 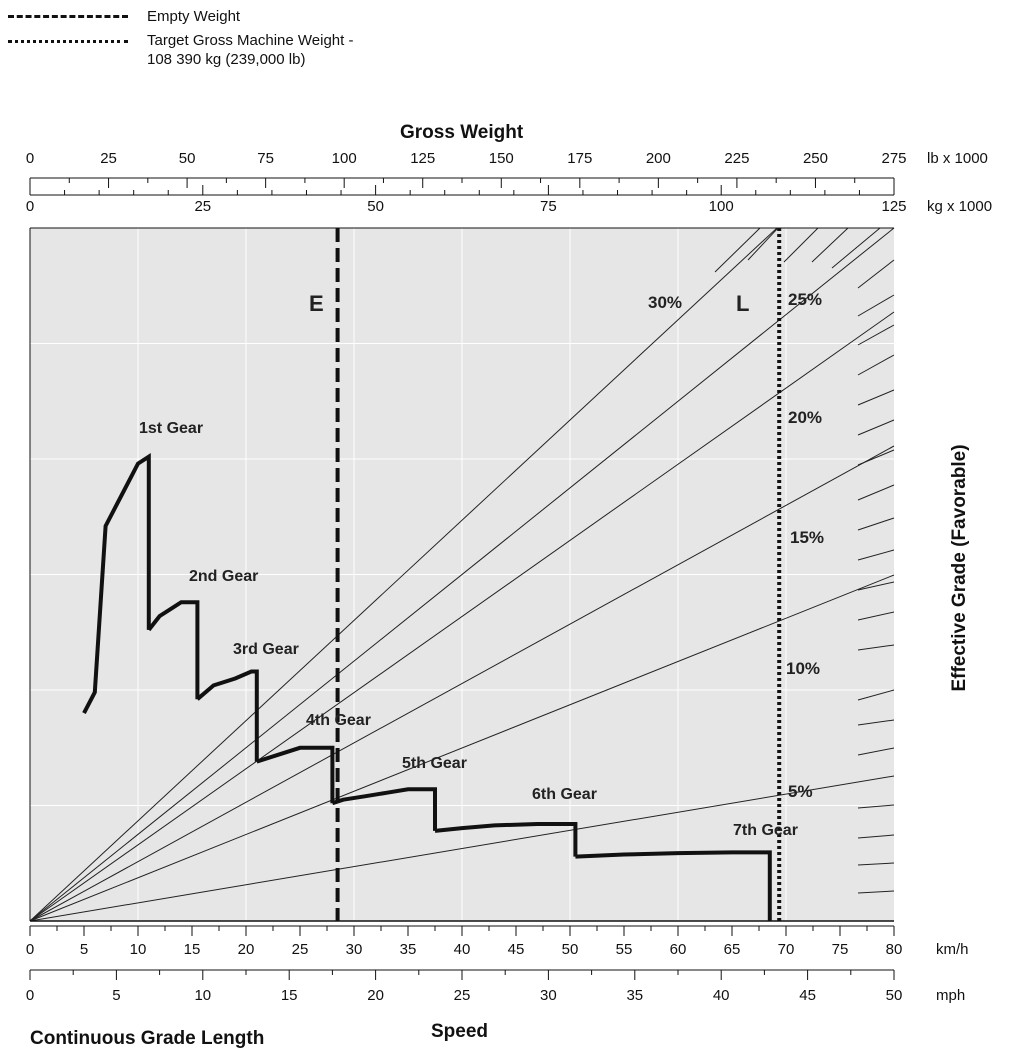 I want to click on gear-label-6: 6th Gear, so click(x=564, y=794).